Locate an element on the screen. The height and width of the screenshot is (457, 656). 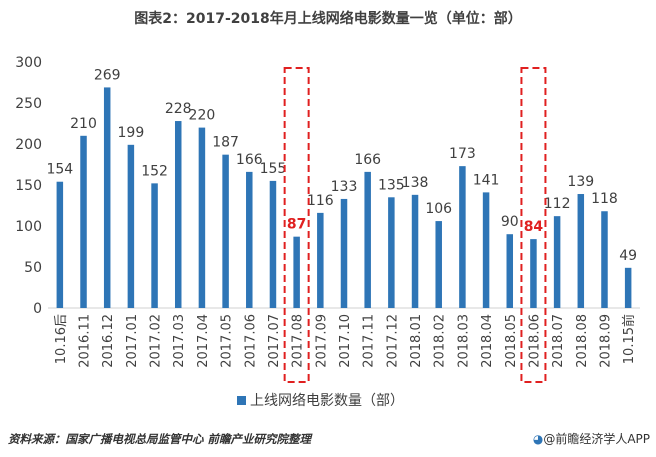
x-tick-label: 2017.10 is located at coordinates (345, 341).